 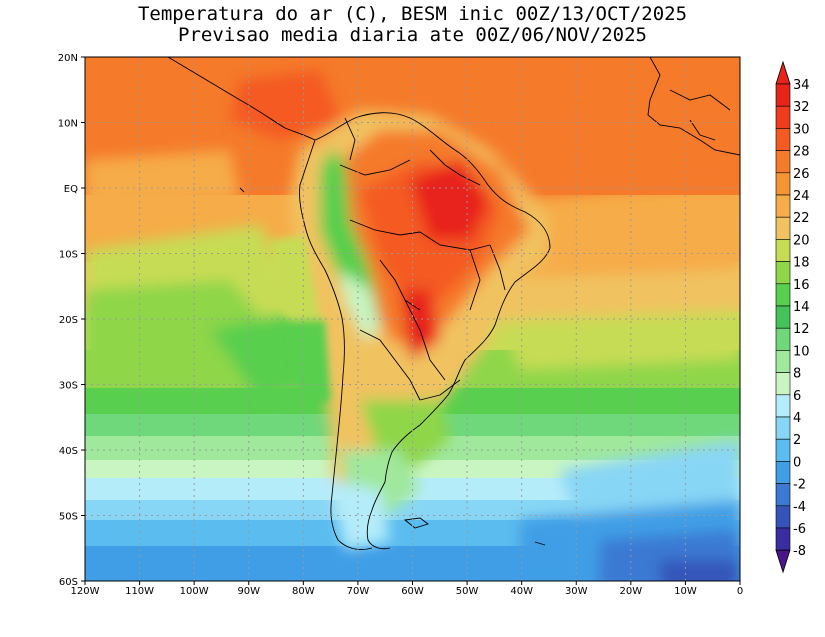 I want to click on x-tick-label: 110W, so click(x=139, y=591).